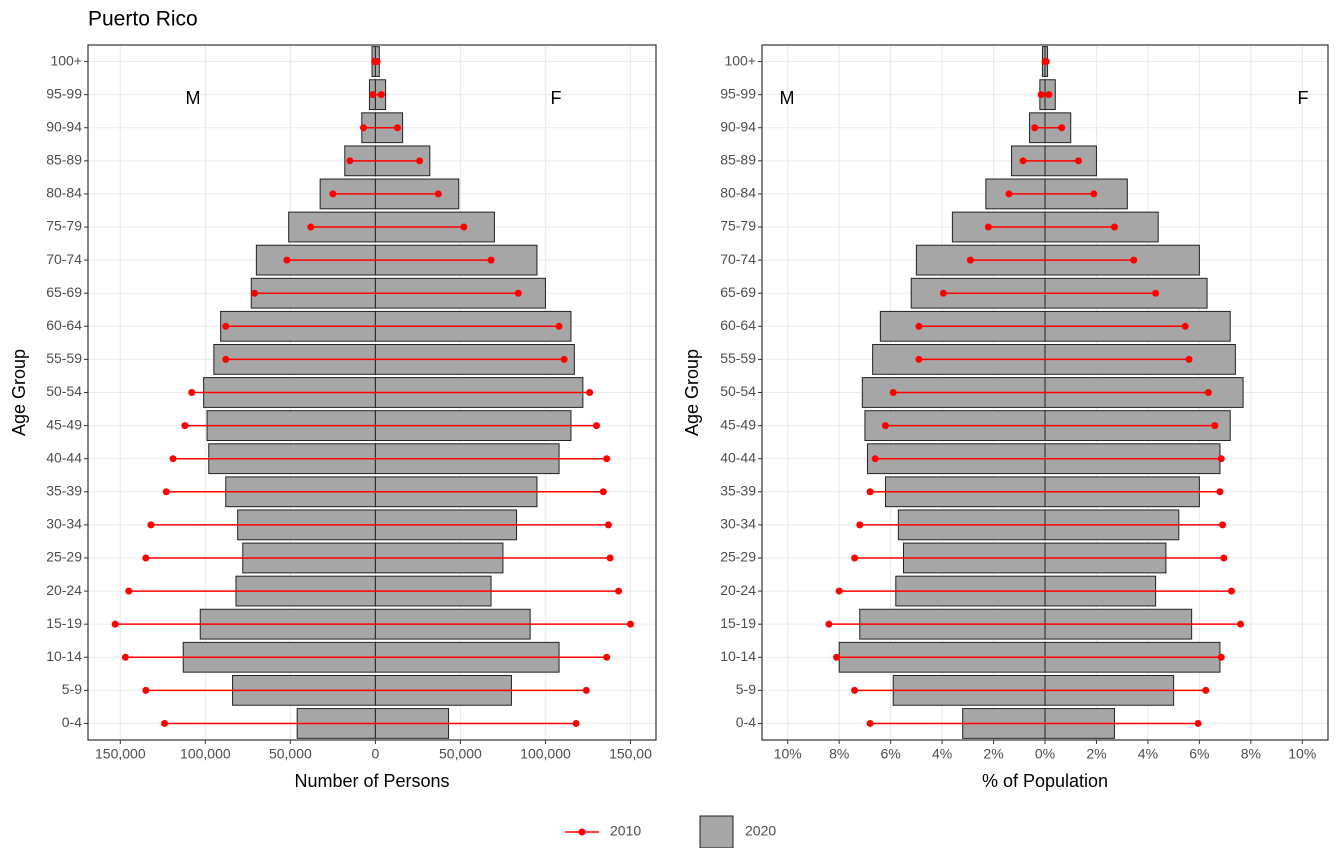 Image resolution: width=1339 pixels, height=848 pixels. What do you see at coordinates (64, 259) in the screenshot?
I see `y-tick-label: 70-74` at bounding box center [64, 259].